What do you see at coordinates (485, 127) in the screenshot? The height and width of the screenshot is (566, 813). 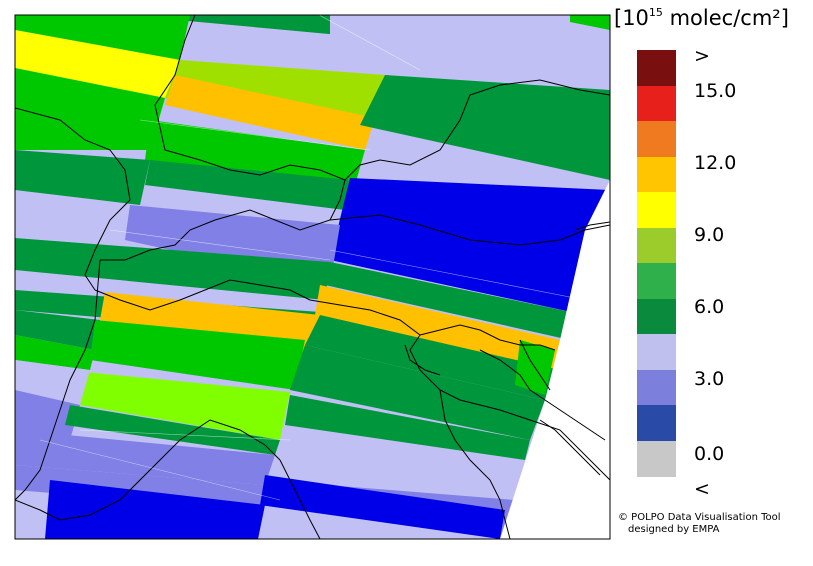 I see `swath-darkgreen-northeast` at bounding box center [485, 127].